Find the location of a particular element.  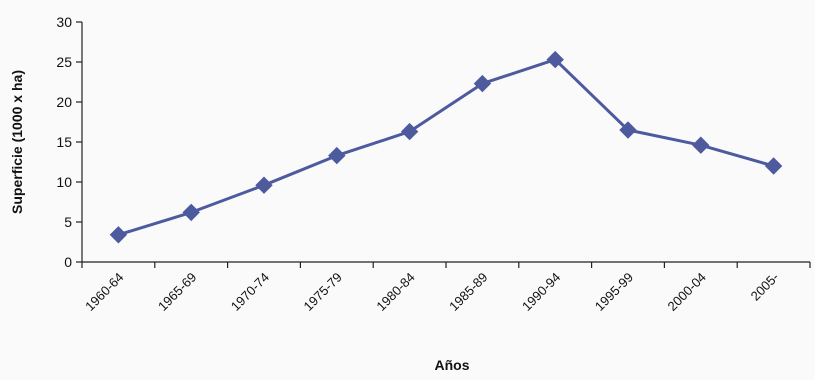

y-axis-title: Superficie (1000 x ha) is located at coordinates (17, 142).